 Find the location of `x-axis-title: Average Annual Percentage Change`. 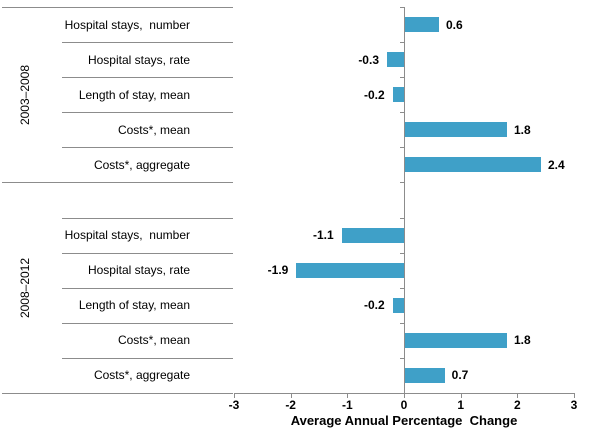

x-axis-title: Average Annual Percentage Change is located at coordinates (404, 420).